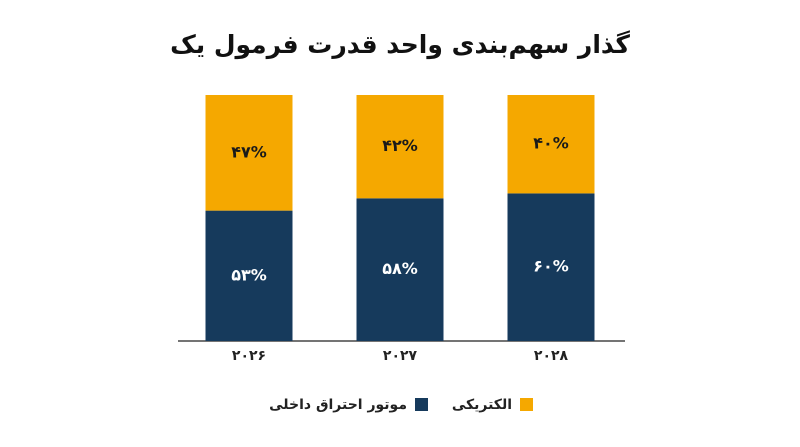 The image size is (800, 447). What do you see at coordinates (400, 45) in the screenshot?
I see `chart-title: گذار سهم‌بندی واحد قدرت فرمول یک` at bounding box center [400, 45].